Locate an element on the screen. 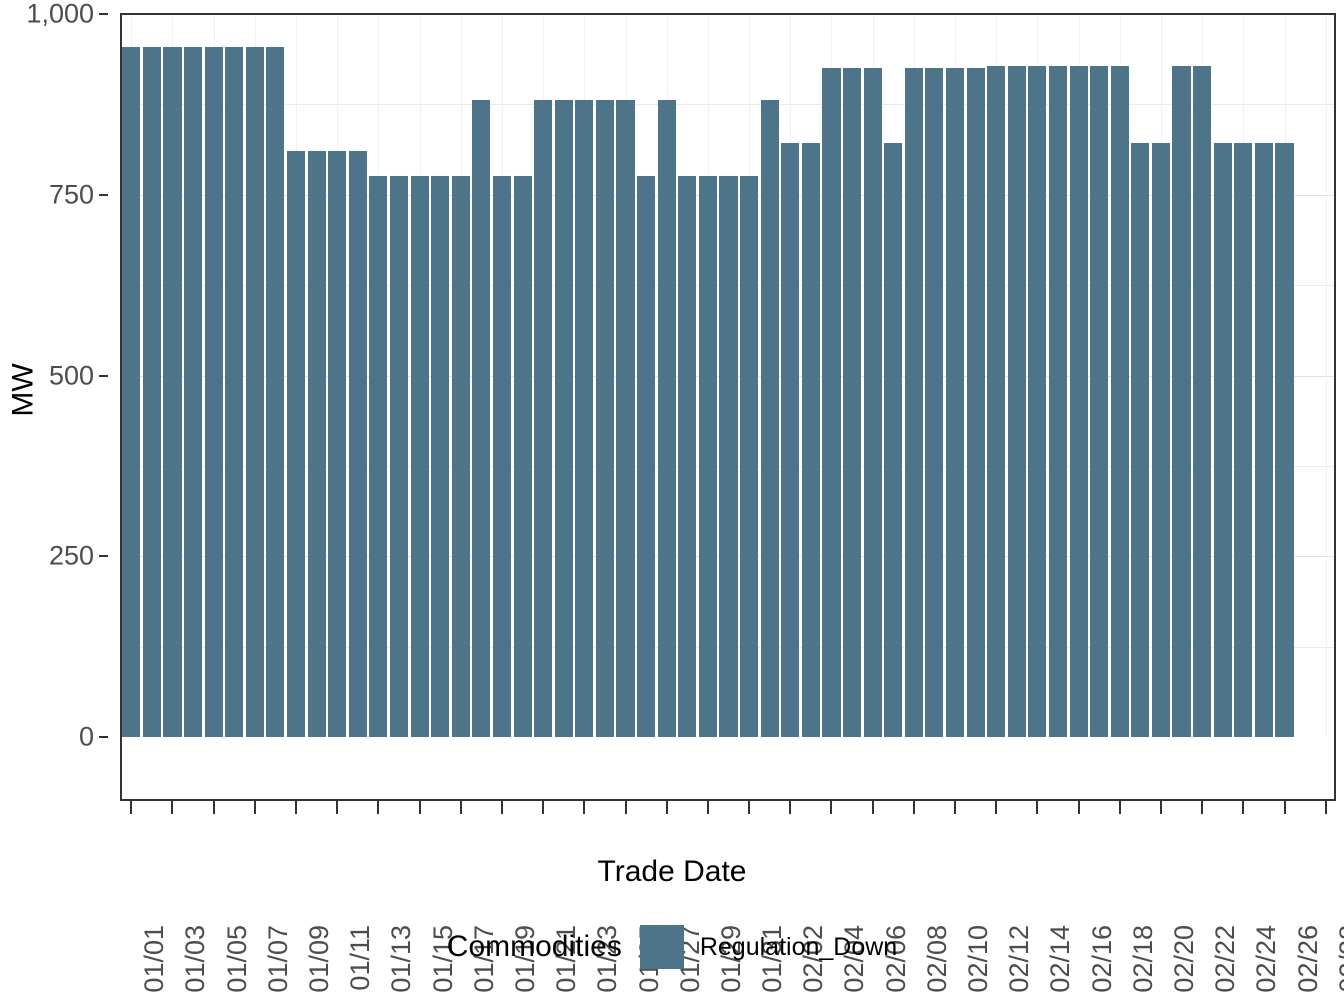 Image resolution: width=1344 pixels, height=1008 pixels. x-axis-tick-marks is located at coordinates (672, 810).